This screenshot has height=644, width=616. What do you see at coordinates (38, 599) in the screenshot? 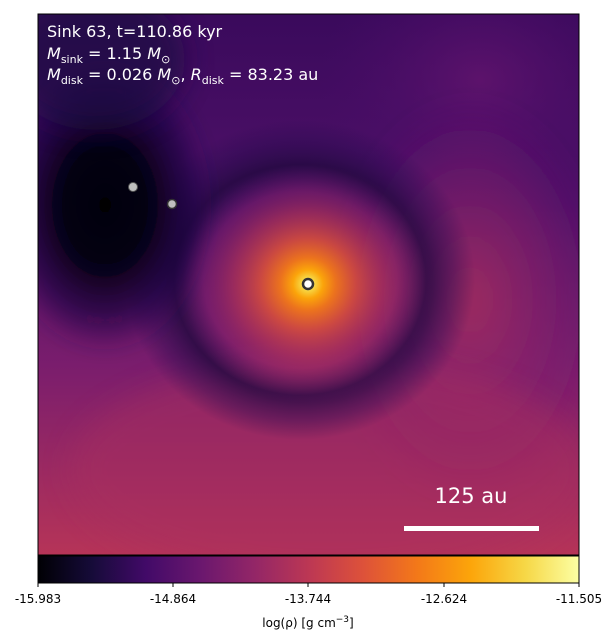
I see `colorbar-tick-label: -15.983` at bounding box center [38, 599].